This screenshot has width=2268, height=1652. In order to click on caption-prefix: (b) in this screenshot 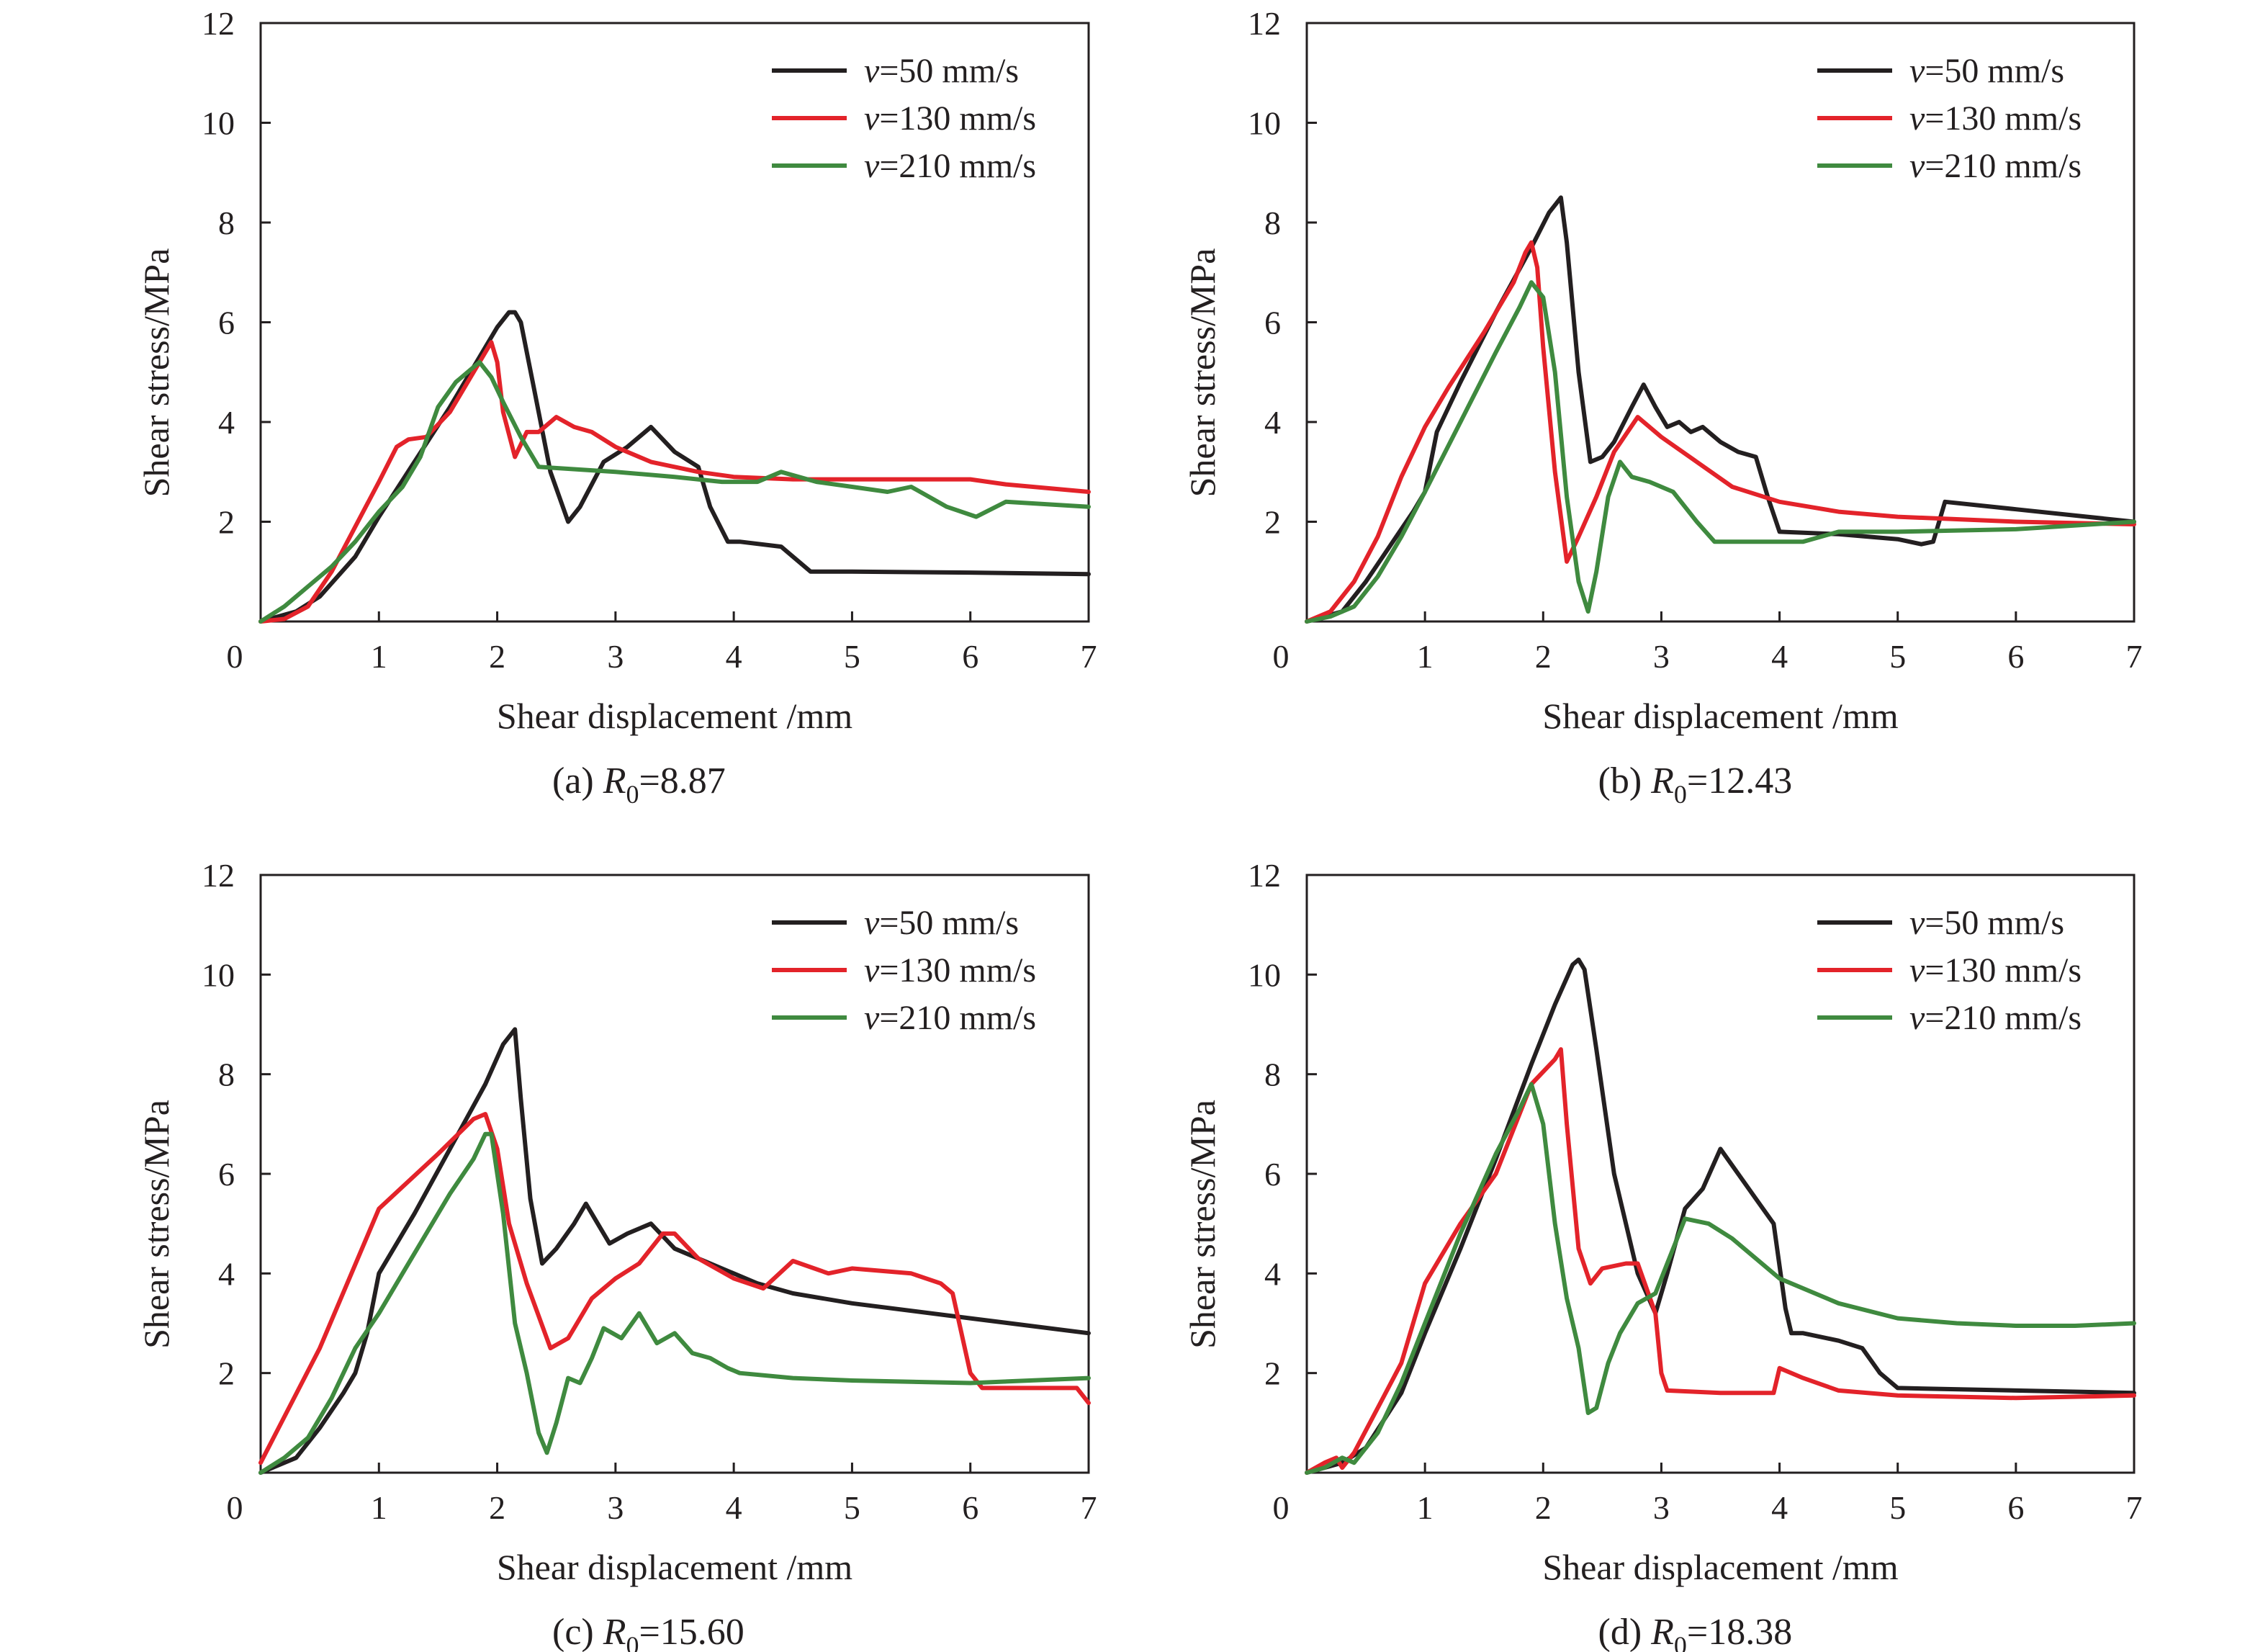, I will do `click(1625, 781)`.